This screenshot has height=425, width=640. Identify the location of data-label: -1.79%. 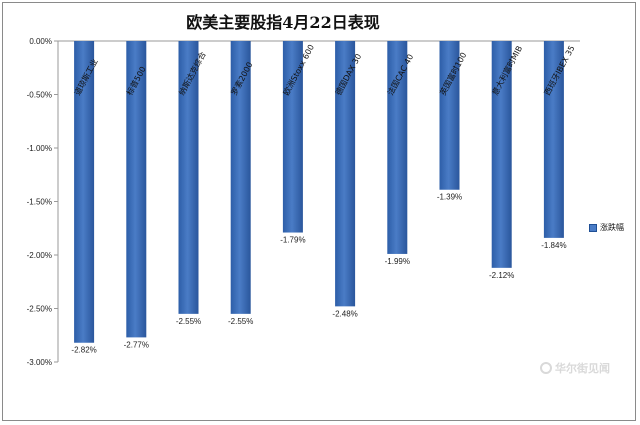
(292, 240).